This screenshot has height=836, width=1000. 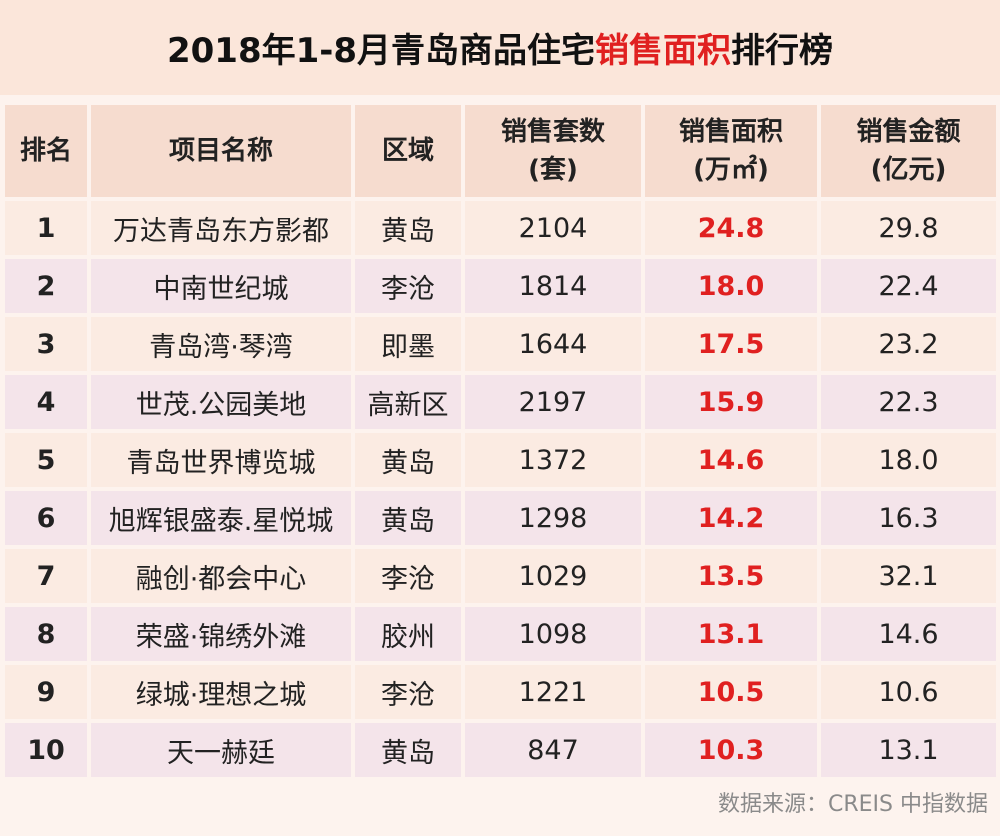 I want to click on title-highlight: 销售面积, so click(x=663, y=51).